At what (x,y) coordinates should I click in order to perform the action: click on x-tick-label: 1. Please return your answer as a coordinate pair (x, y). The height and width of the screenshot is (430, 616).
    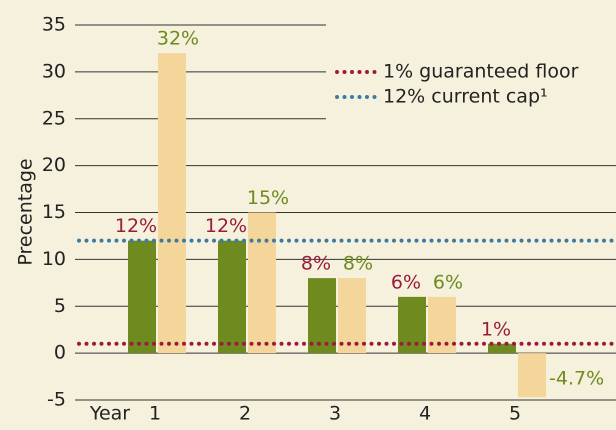
    Looking at the image, I should click on (155, 414).